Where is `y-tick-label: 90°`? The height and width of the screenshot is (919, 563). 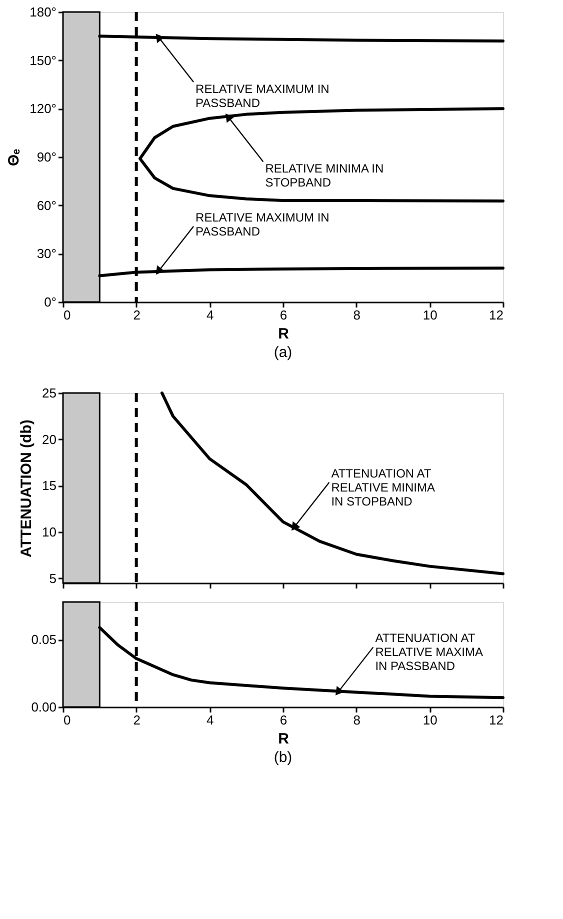
y-tick-label: 90° is located at coordinates (46, 157).